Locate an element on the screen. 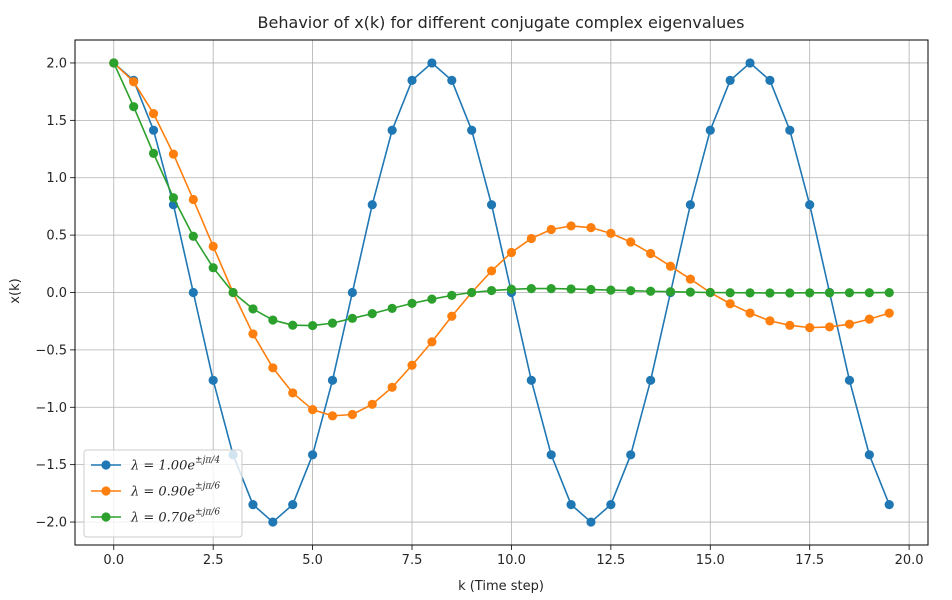 This screenshot has width=952, height=600. legend-label-main: λ = 0.90 is located at coordinates (158, 492).